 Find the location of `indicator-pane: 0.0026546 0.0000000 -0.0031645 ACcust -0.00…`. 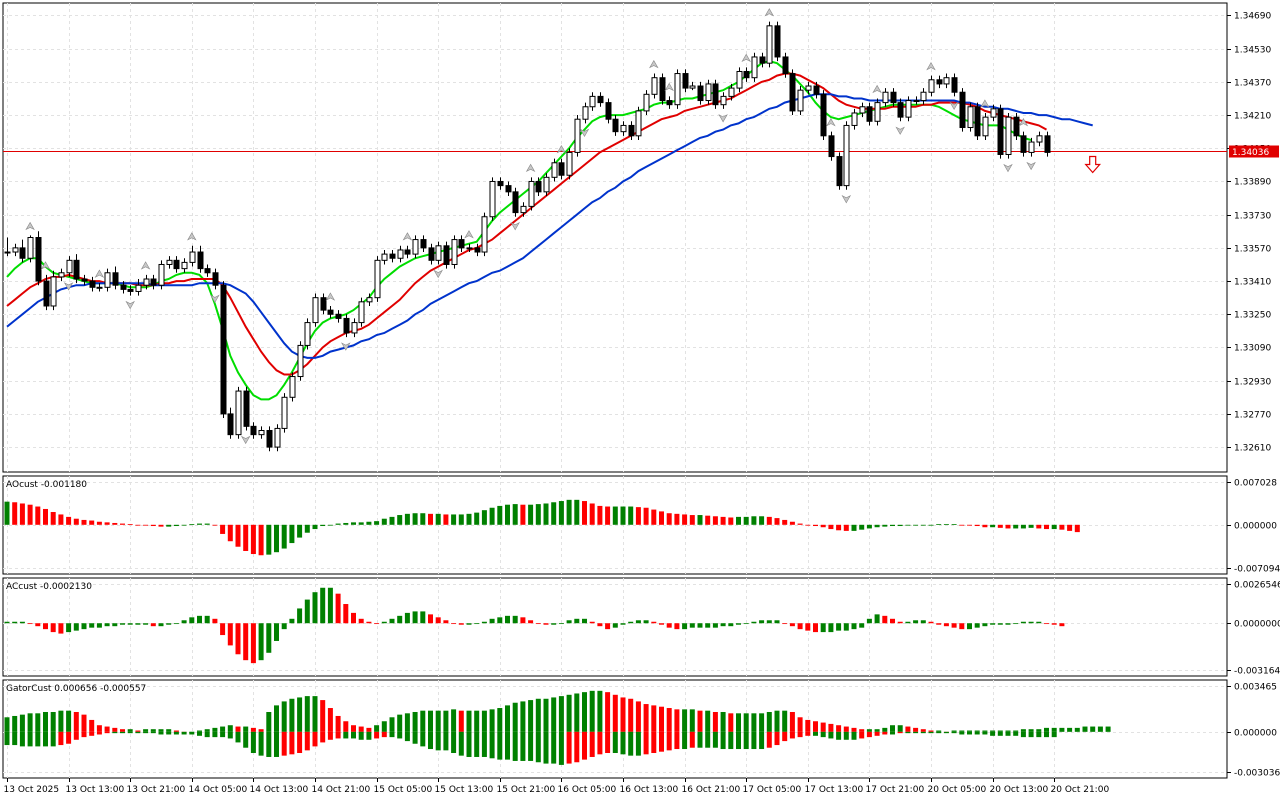

indicator-pane: 0.0026546 0.0000000 -0.0031645 ACcust -0.00… is located at coordinates (641, 627).